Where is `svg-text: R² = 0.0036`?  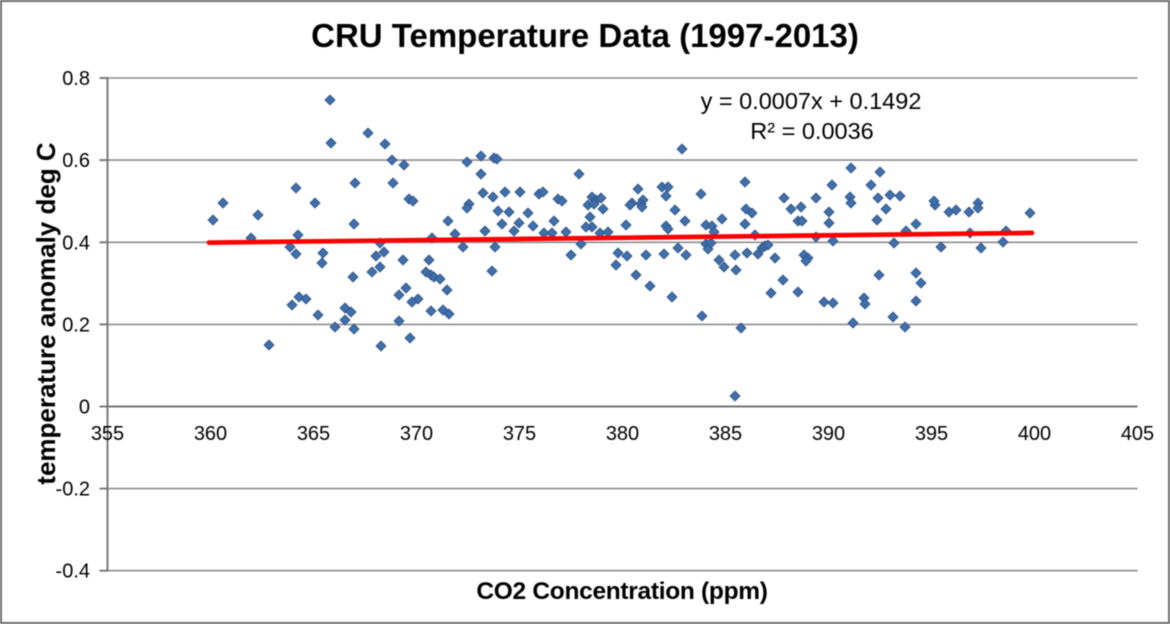 svg-text: R² = 0.0036 is located at coordinates (811, 131).